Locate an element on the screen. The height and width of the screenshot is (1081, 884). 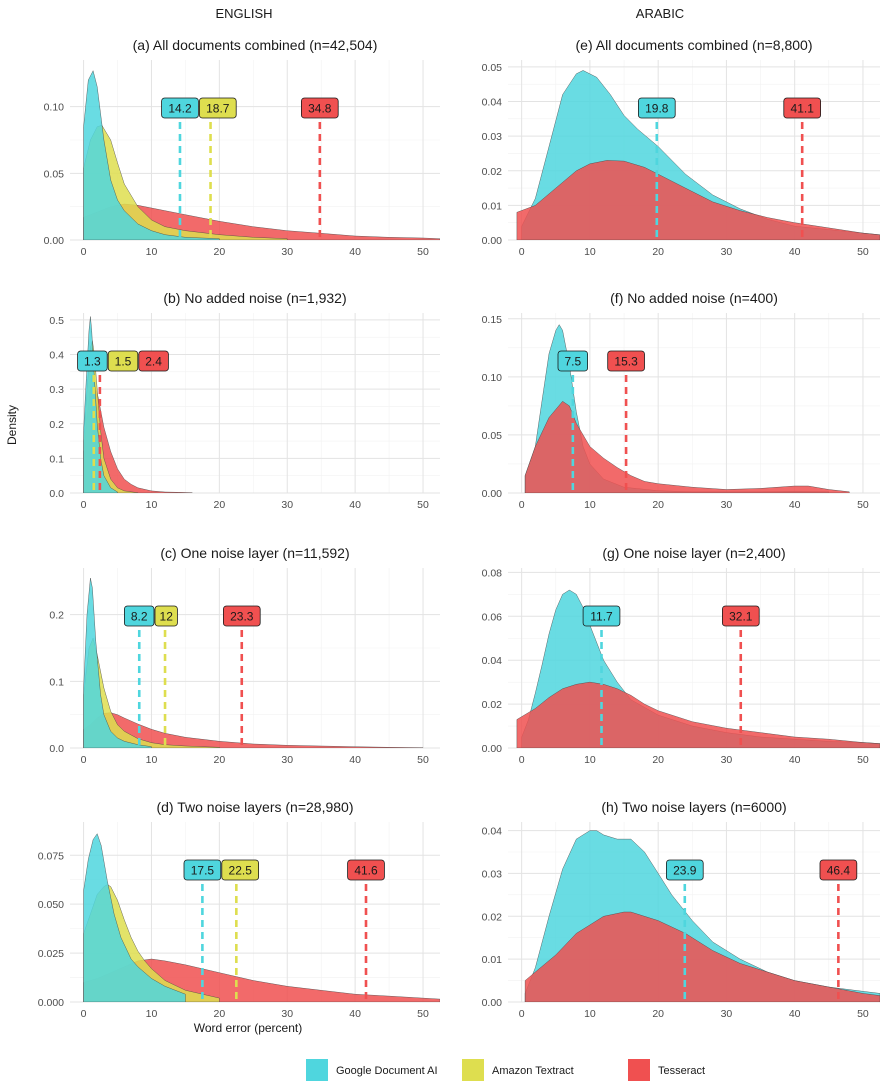
median-label-text: 7.5 is located at coordinates (572, 362).